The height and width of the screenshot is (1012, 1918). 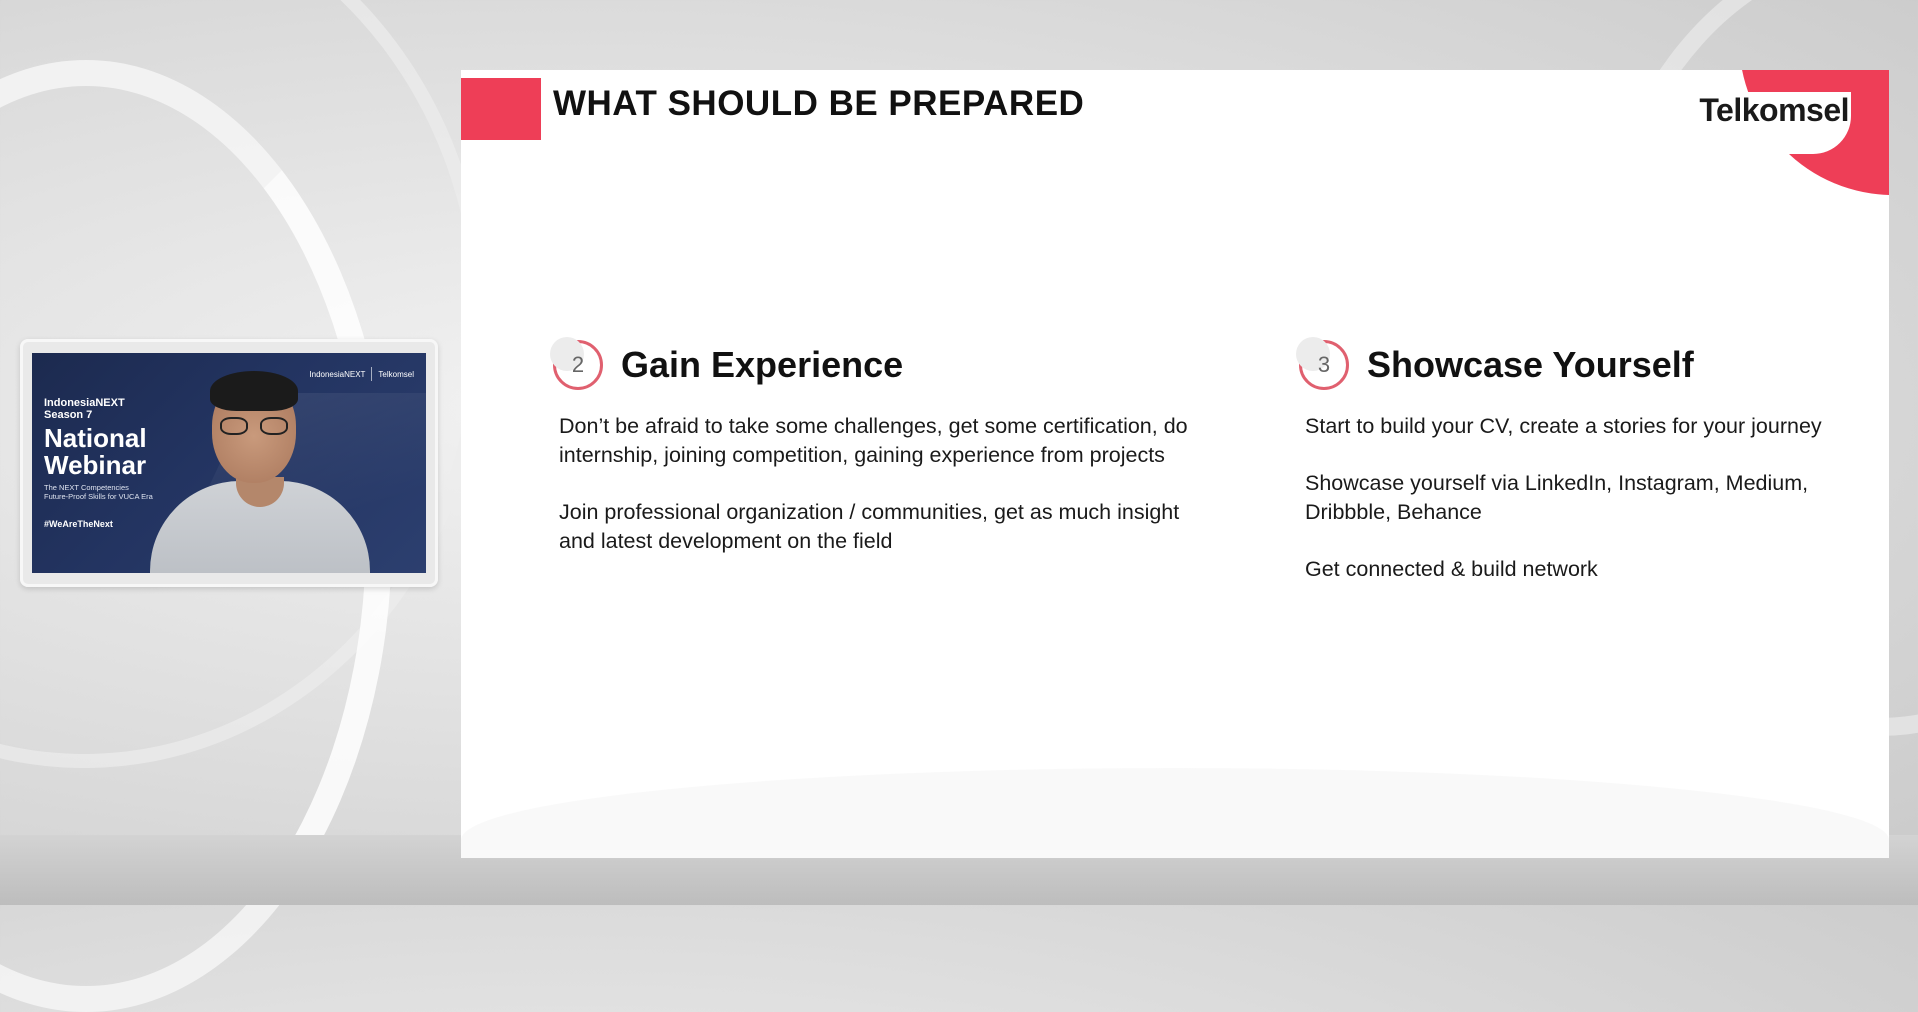 What do you see at coordinates (501, 109) in the screenshot?
I see `title-accent-square` at bounding box center [501, 109].